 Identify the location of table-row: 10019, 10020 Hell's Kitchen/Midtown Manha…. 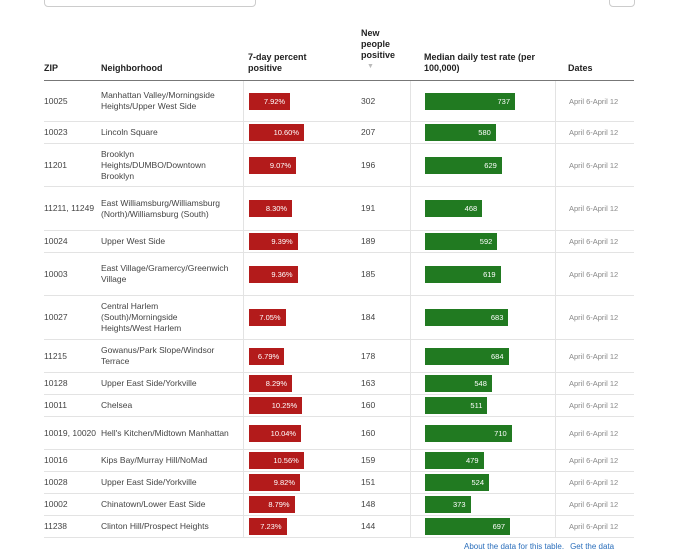
(339, 433).